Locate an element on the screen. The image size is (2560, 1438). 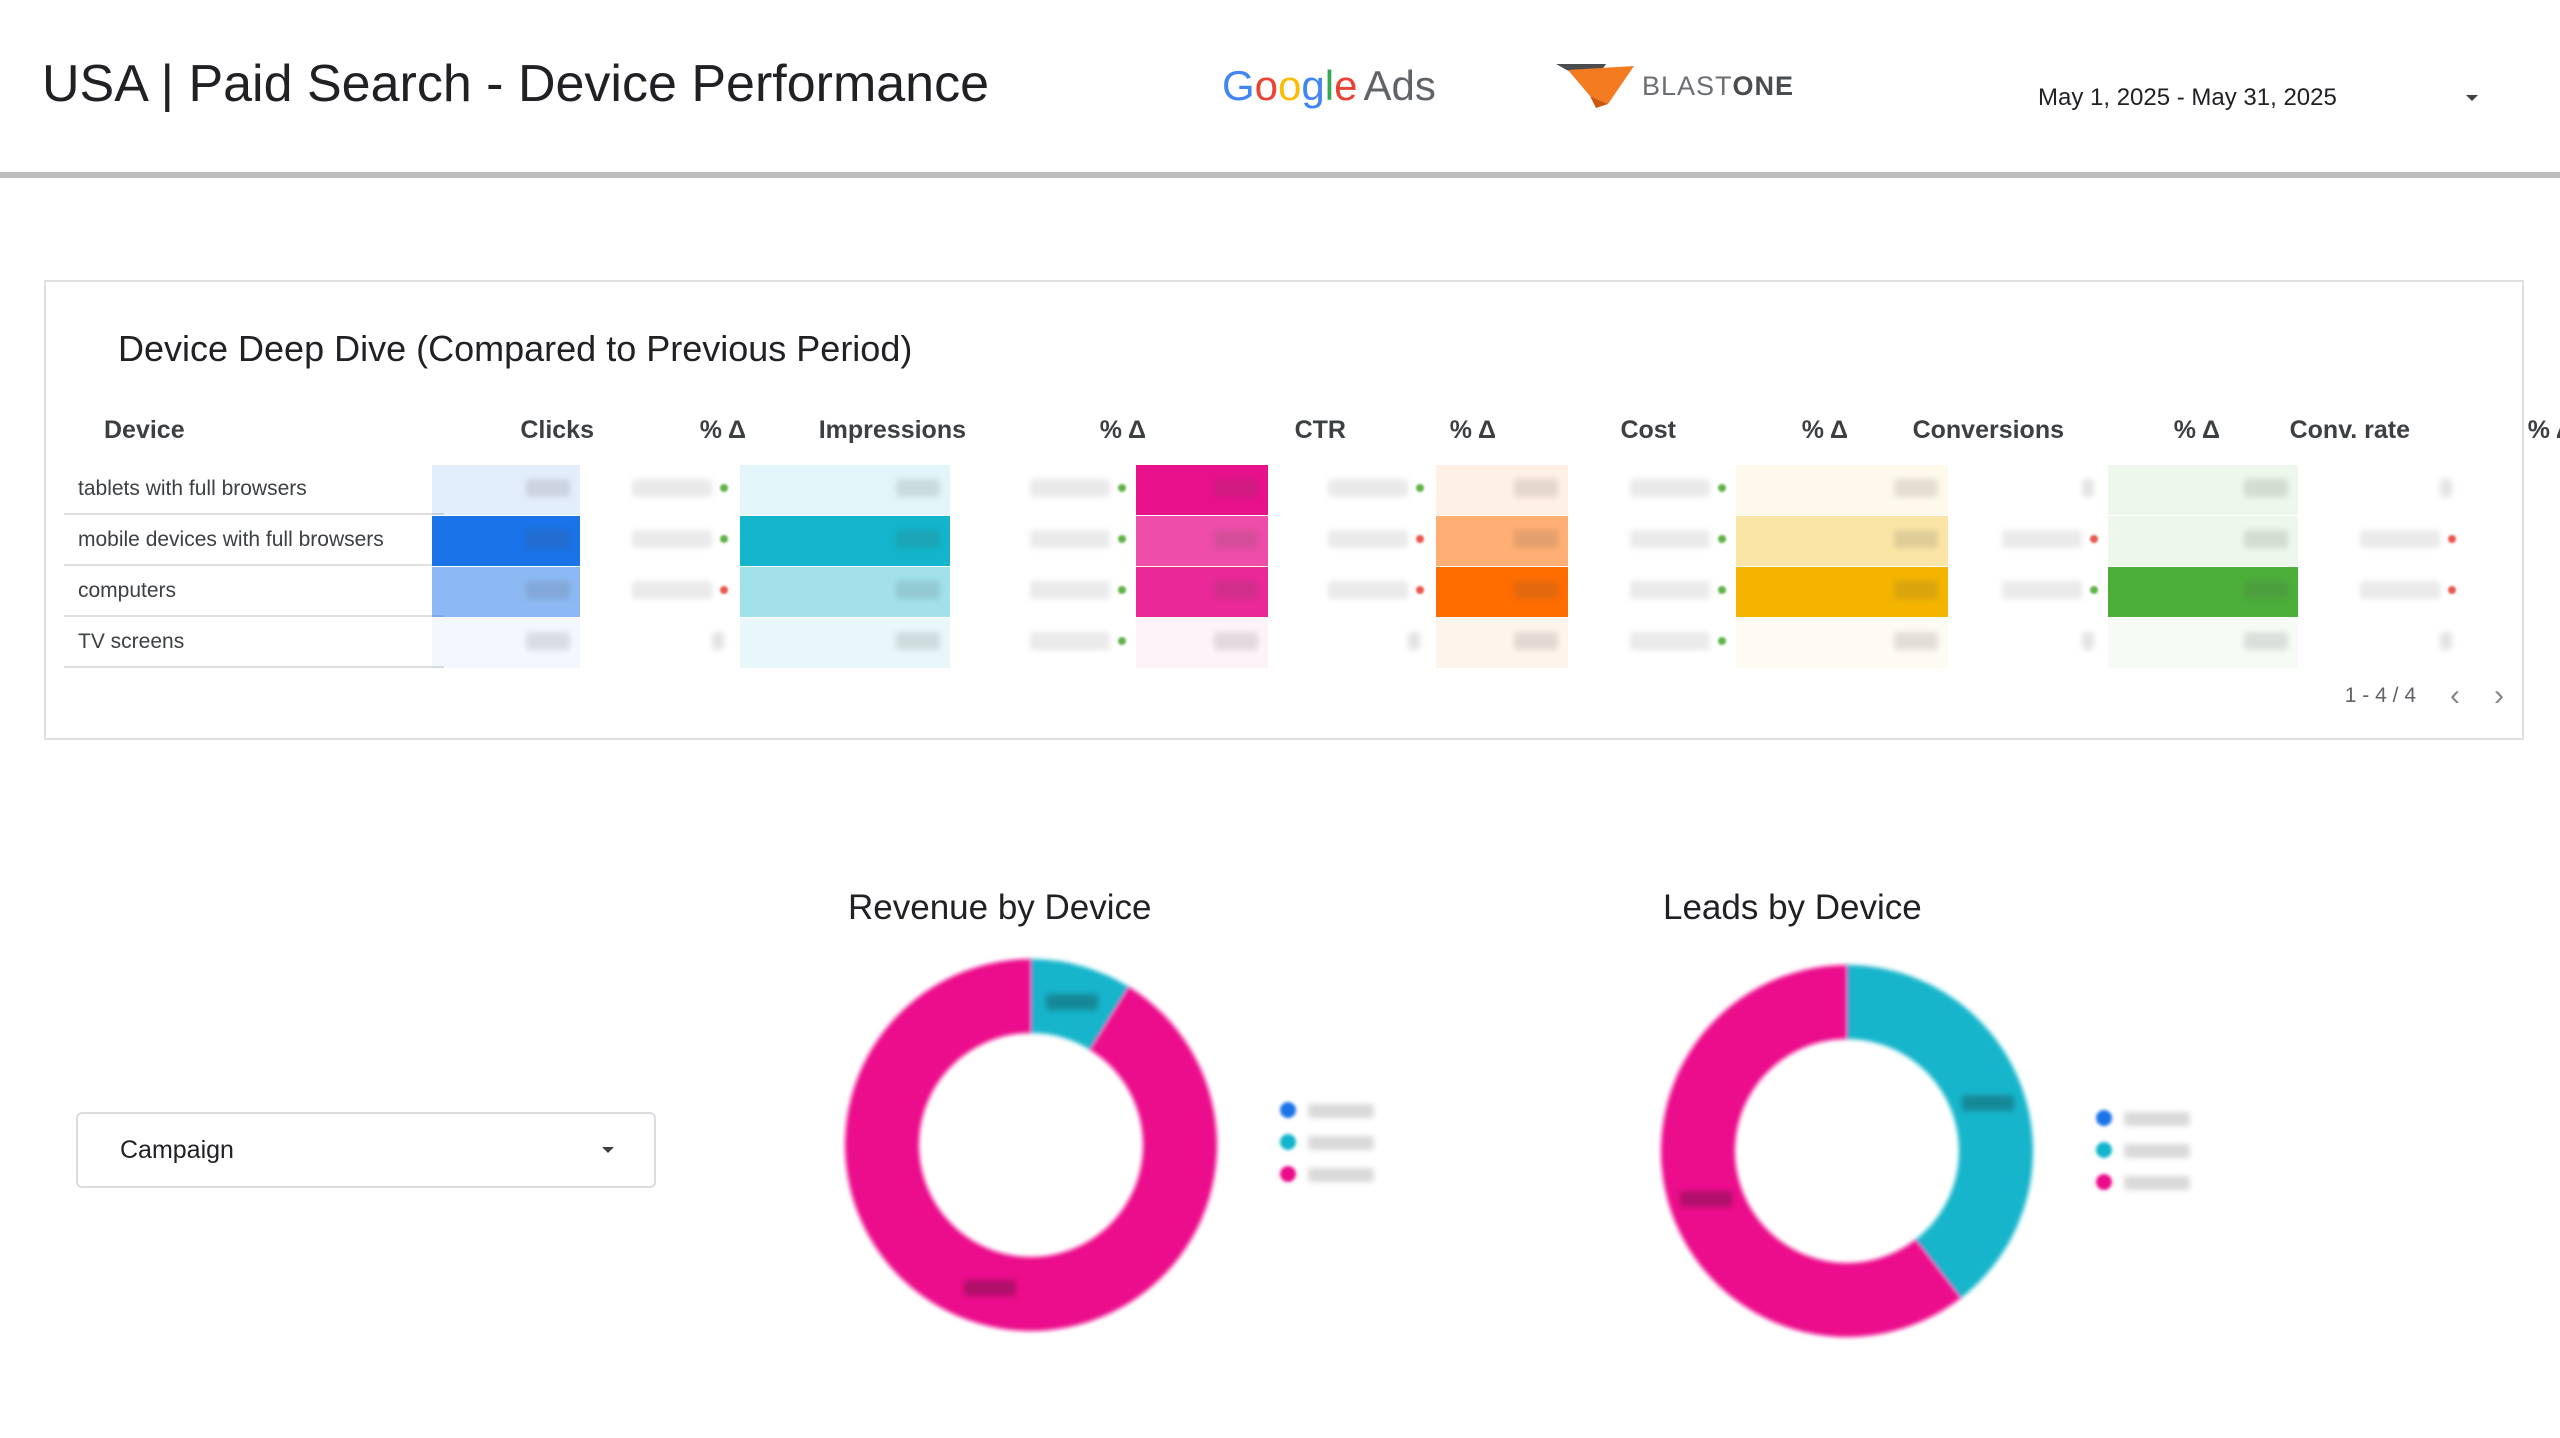
campaign-filter-dropdown: Campaign is located at coordinates (366, 1150).